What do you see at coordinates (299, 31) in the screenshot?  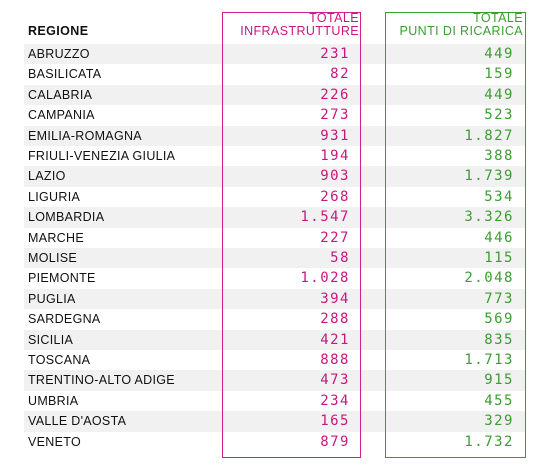 I see `header-line: INFRASTRUTTURE` at bounding box center [299, 31].